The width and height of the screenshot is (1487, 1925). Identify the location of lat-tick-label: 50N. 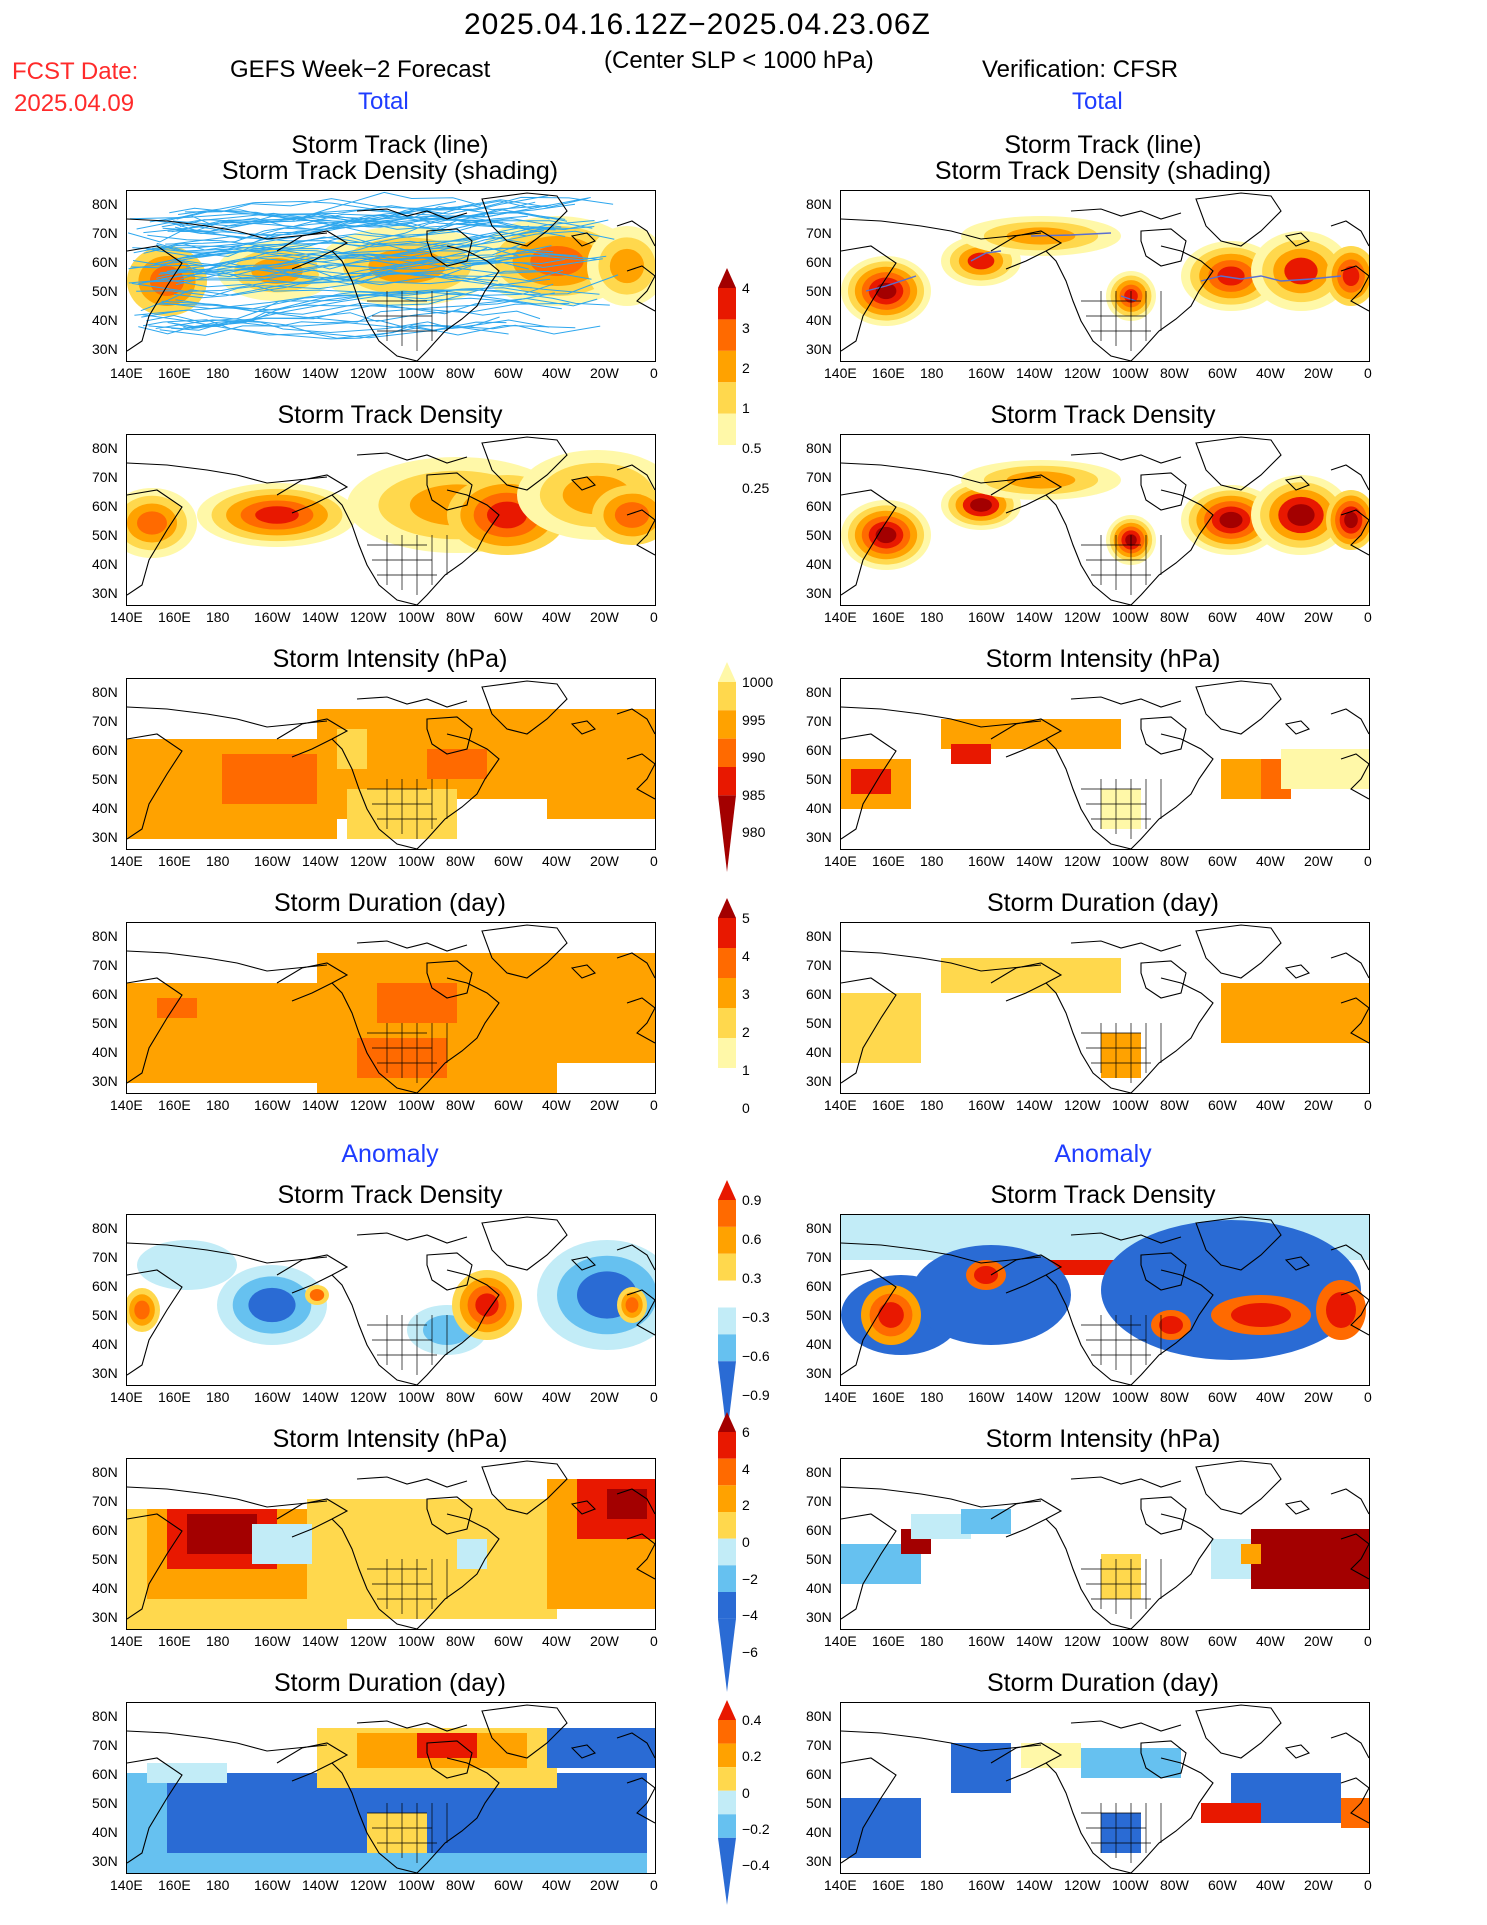
(819, 1559).